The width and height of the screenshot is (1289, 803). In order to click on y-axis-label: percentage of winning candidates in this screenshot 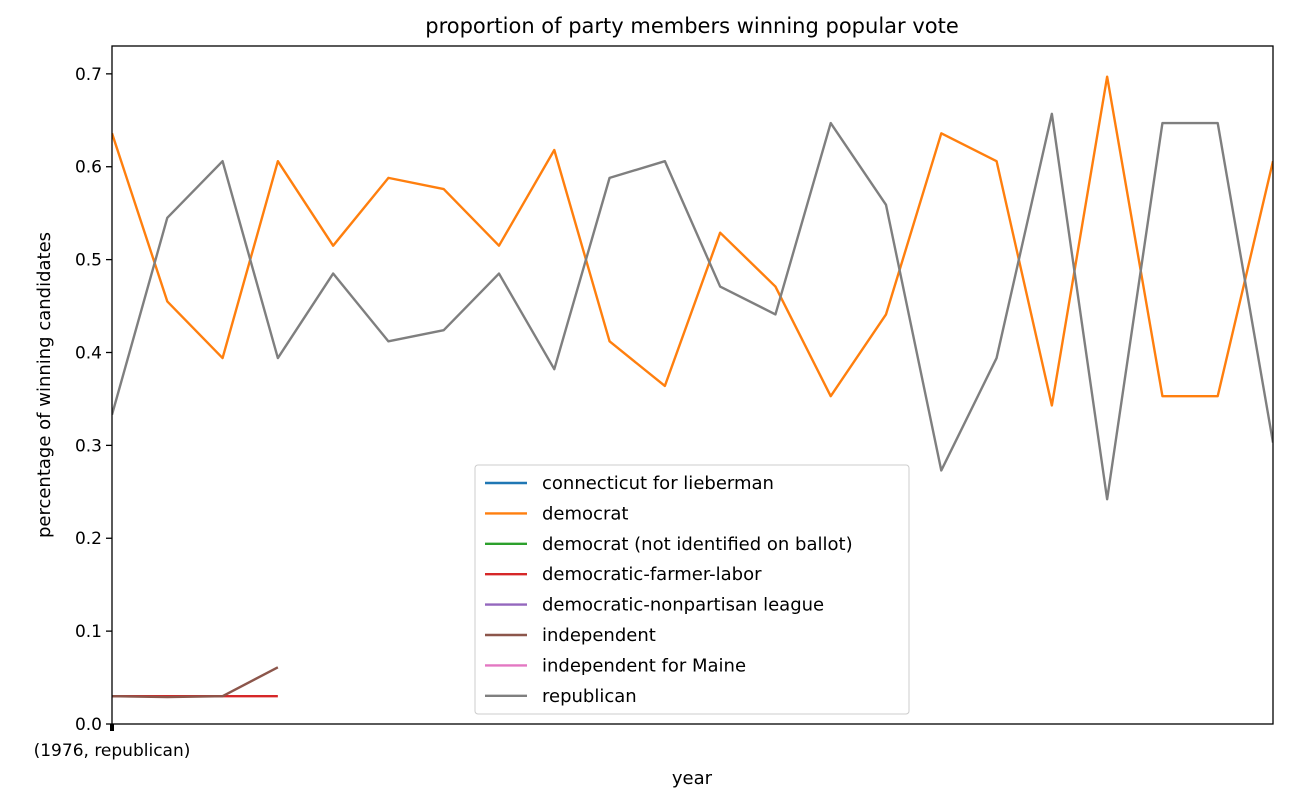, I will do `click(44, 385)`.